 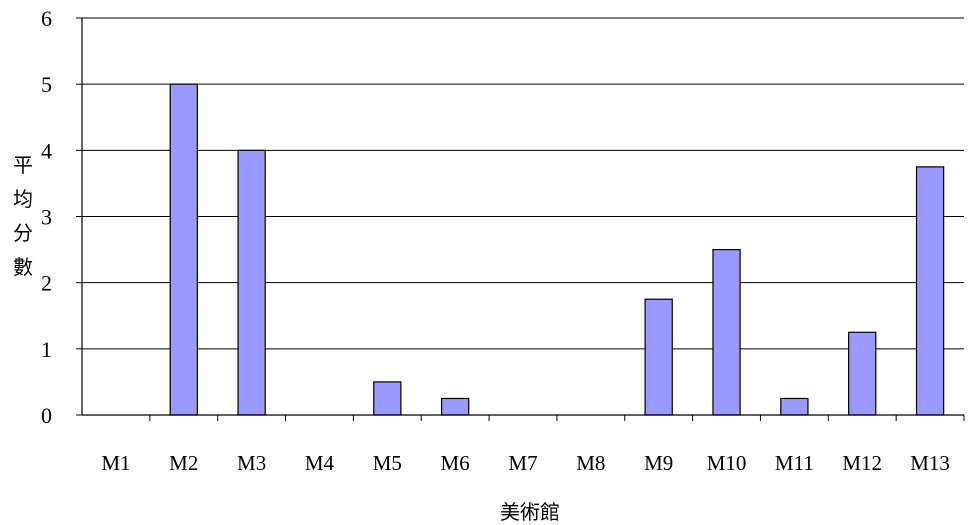 What do you see at coordinates (23, 233) in the screenshot?
I see `y-axis-label-char: 分` at bounding box center [23, 233].